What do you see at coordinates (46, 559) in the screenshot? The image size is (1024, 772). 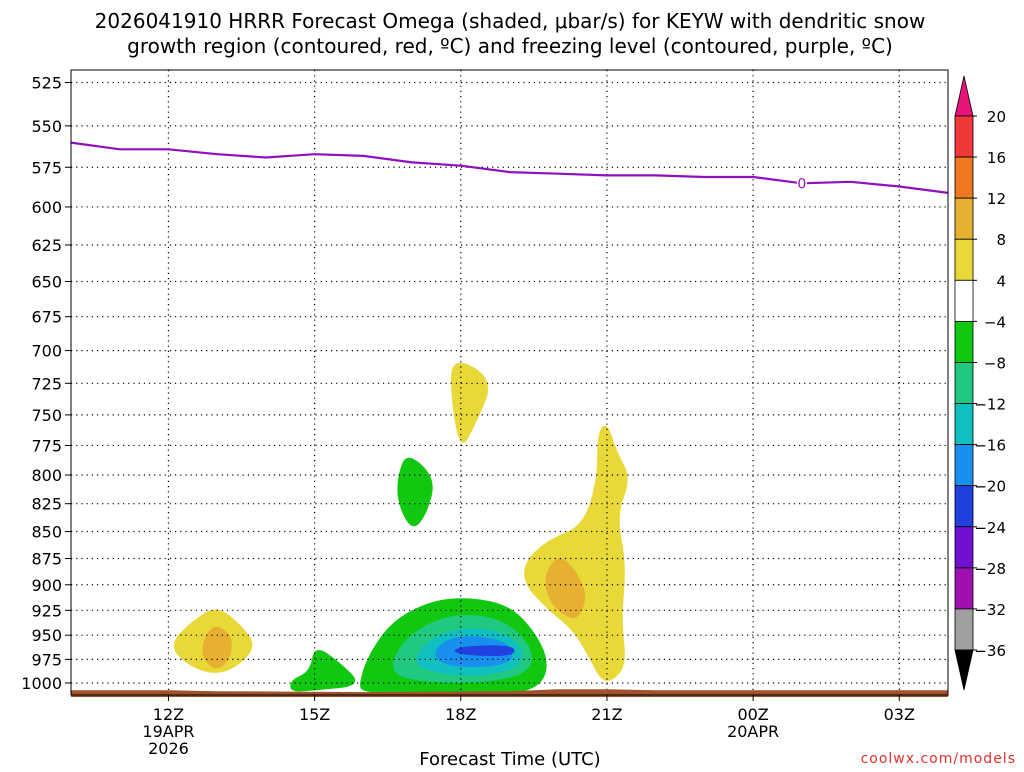 I see `y-tick-label-875: 875` at bounding box center [46, 559].